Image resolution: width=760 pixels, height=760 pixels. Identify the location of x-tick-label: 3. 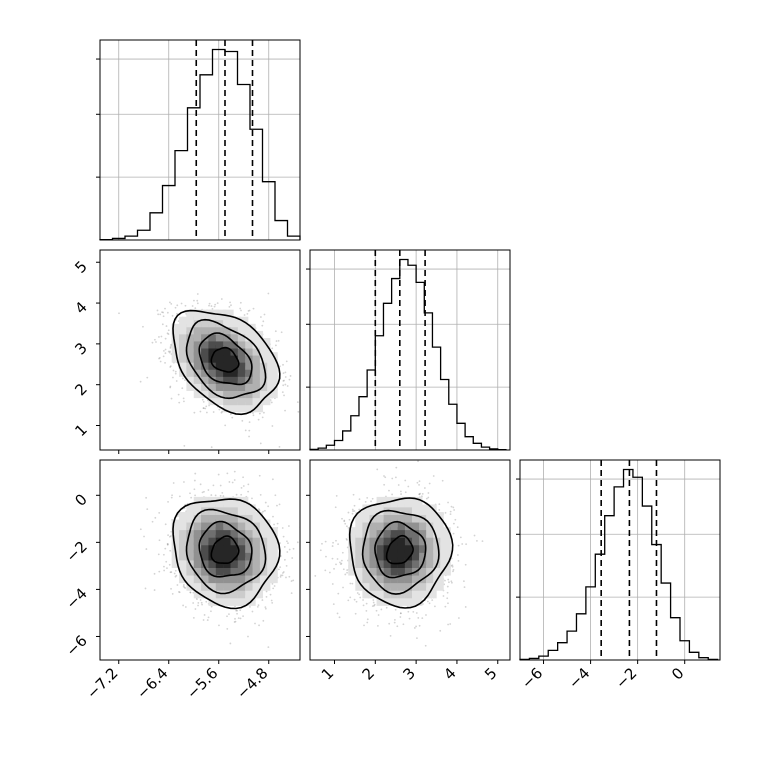
(408, 673).